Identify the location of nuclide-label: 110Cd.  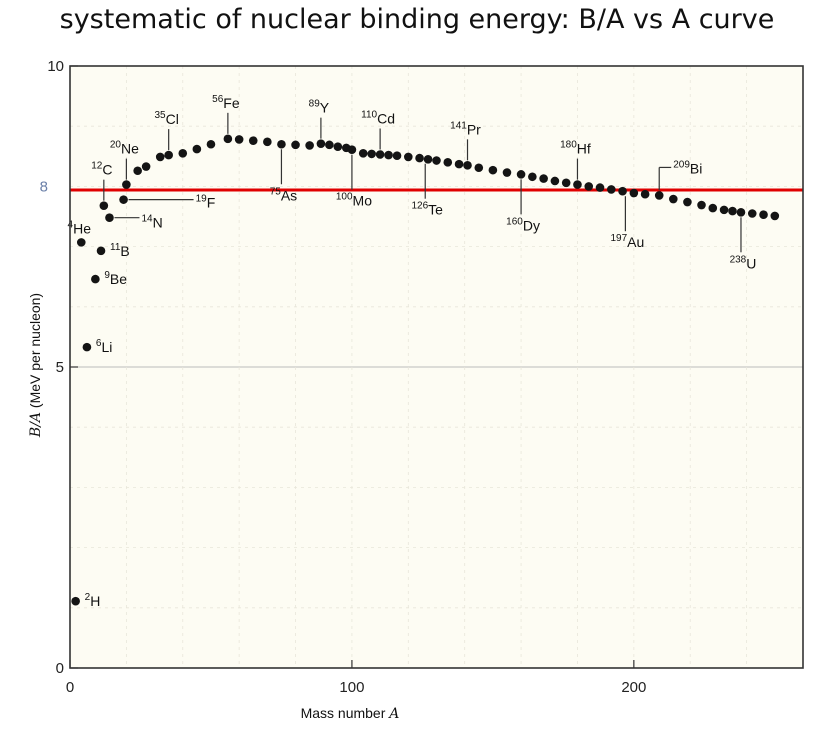
(378, 117).